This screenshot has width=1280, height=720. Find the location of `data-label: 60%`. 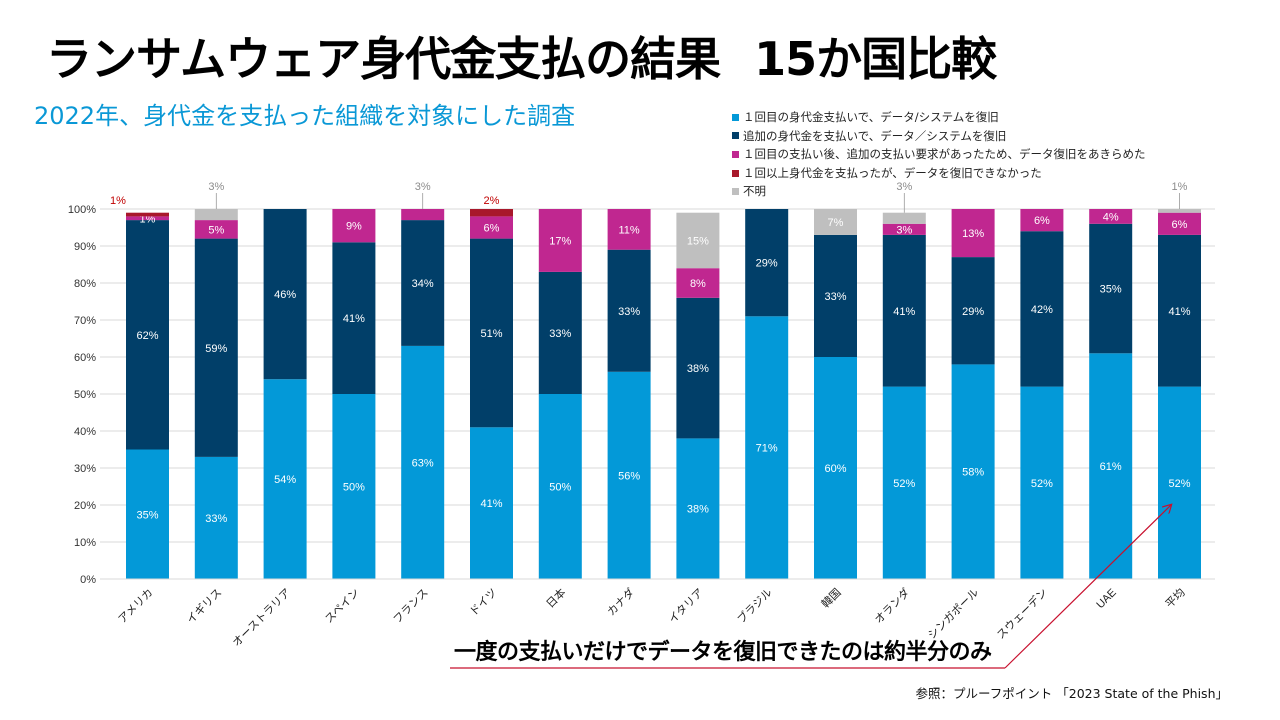

data-label: 60% is located at coordinates (835, 469).